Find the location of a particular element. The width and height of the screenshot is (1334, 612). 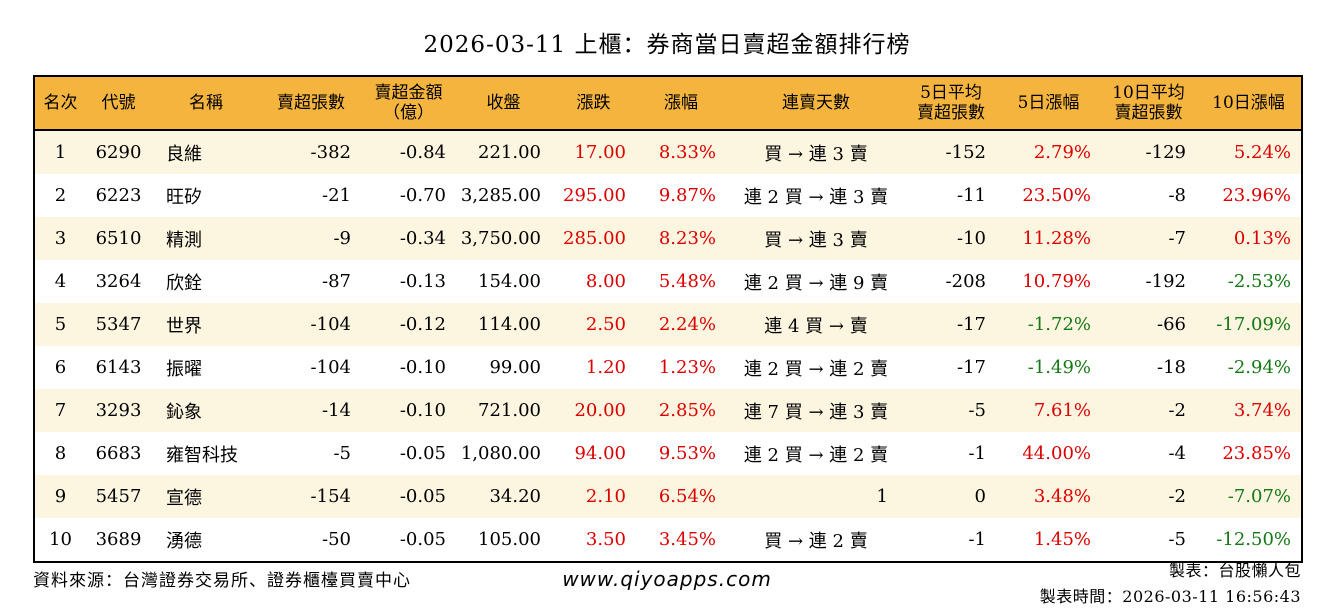

cell-streak-days: 1 is located at coordinates (882, 496).